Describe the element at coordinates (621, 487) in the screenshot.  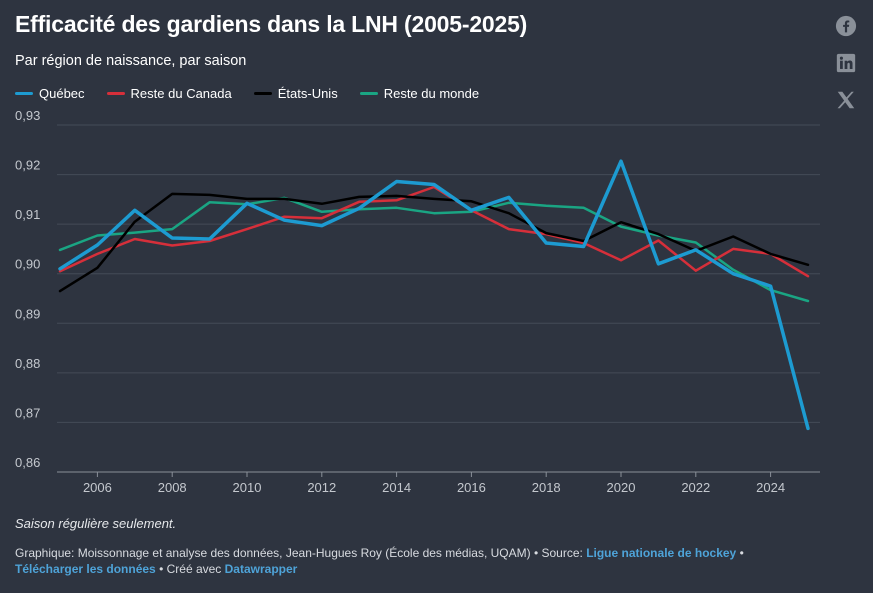
I see `x-tick-label: 2020` at that location.